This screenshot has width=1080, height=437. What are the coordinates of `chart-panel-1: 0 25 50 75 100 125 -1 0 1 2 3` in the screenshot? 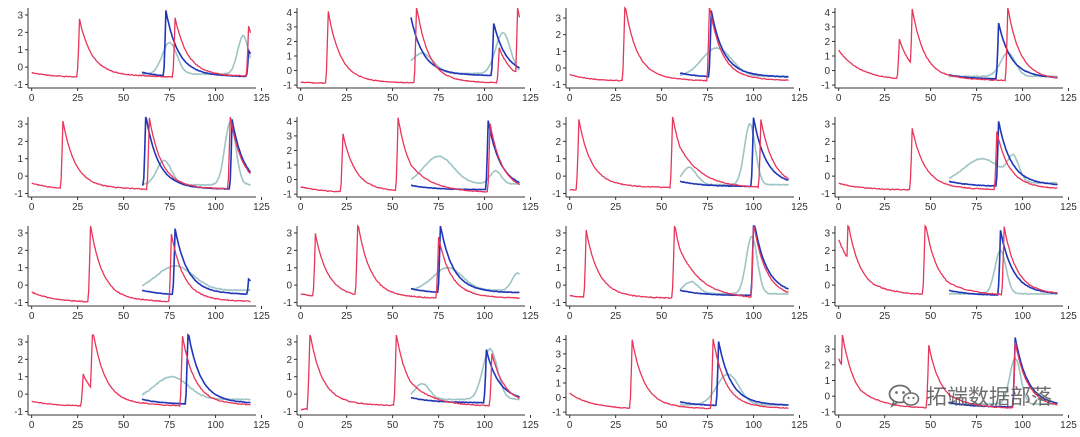 It's located at (142, 56).